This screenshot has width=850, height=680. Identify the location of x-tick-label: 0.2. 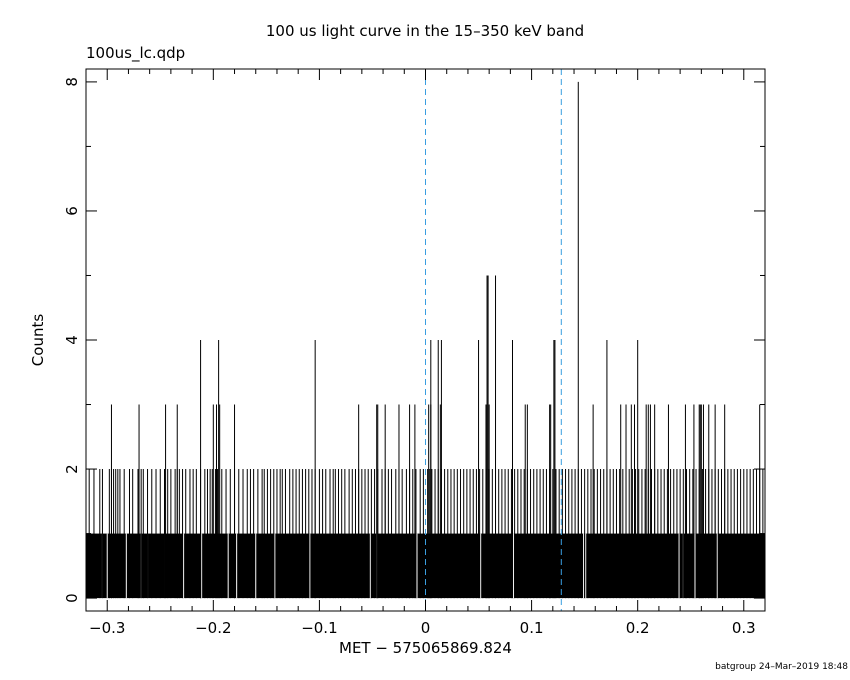
(638, 628).